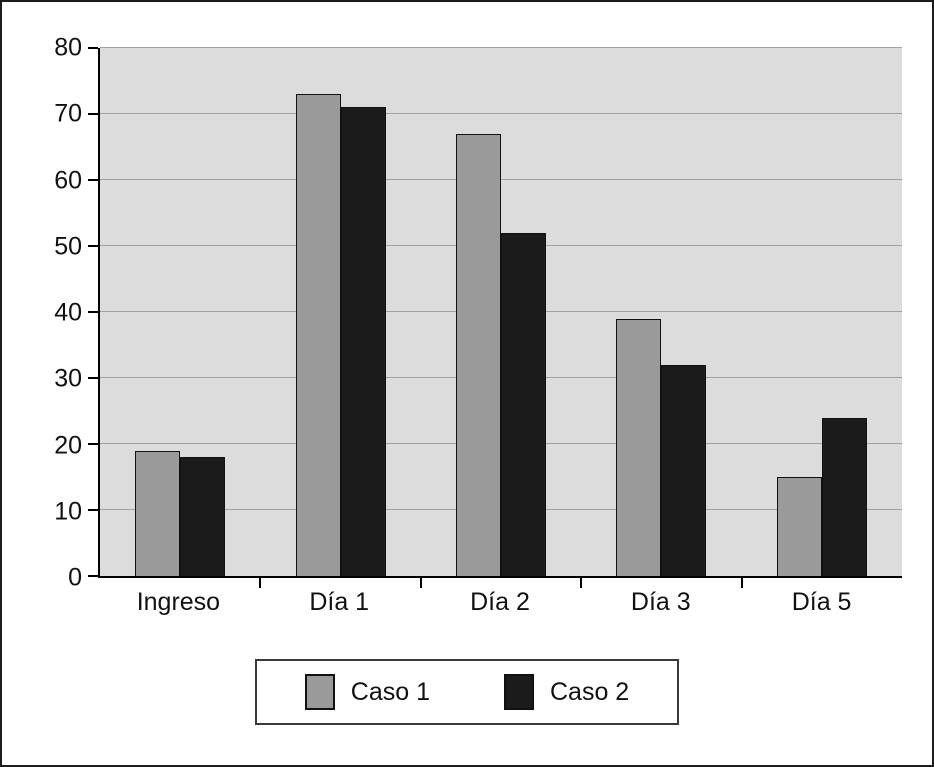 The image size is (934, 767). Describe the element at coordinates (660, 602) in the screenshot. I see `x-label-dia-3: Día 3` at that location.